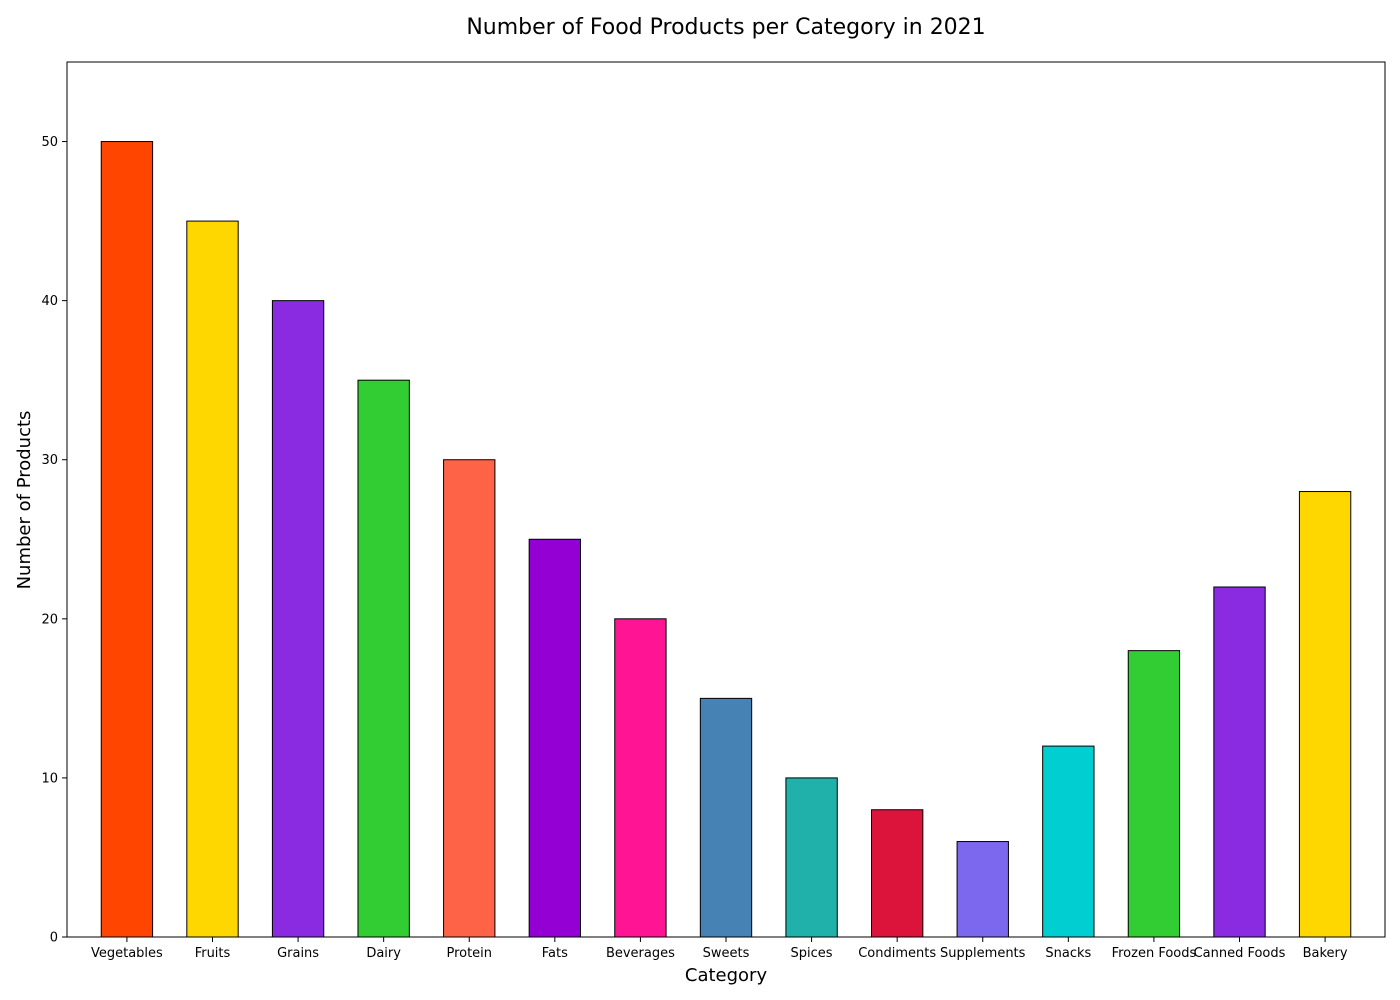 This screenshot has width=1400, height=1000. Describe the element at coordinates (49, 142) in the screenshot. I see `y-tick-label: 50` at that location.